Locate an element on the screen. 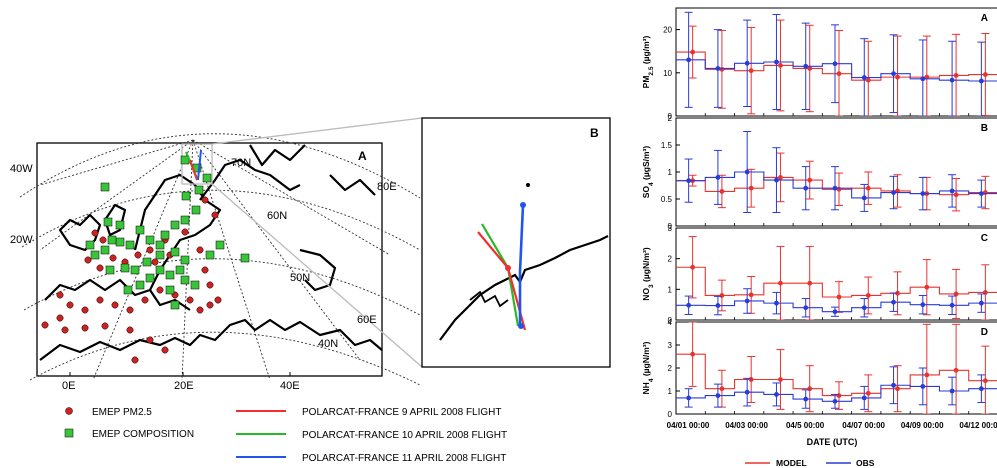 This screenshot has width=997, height=468. lon-label-40w: 40W is located at coordinates (21, 169).